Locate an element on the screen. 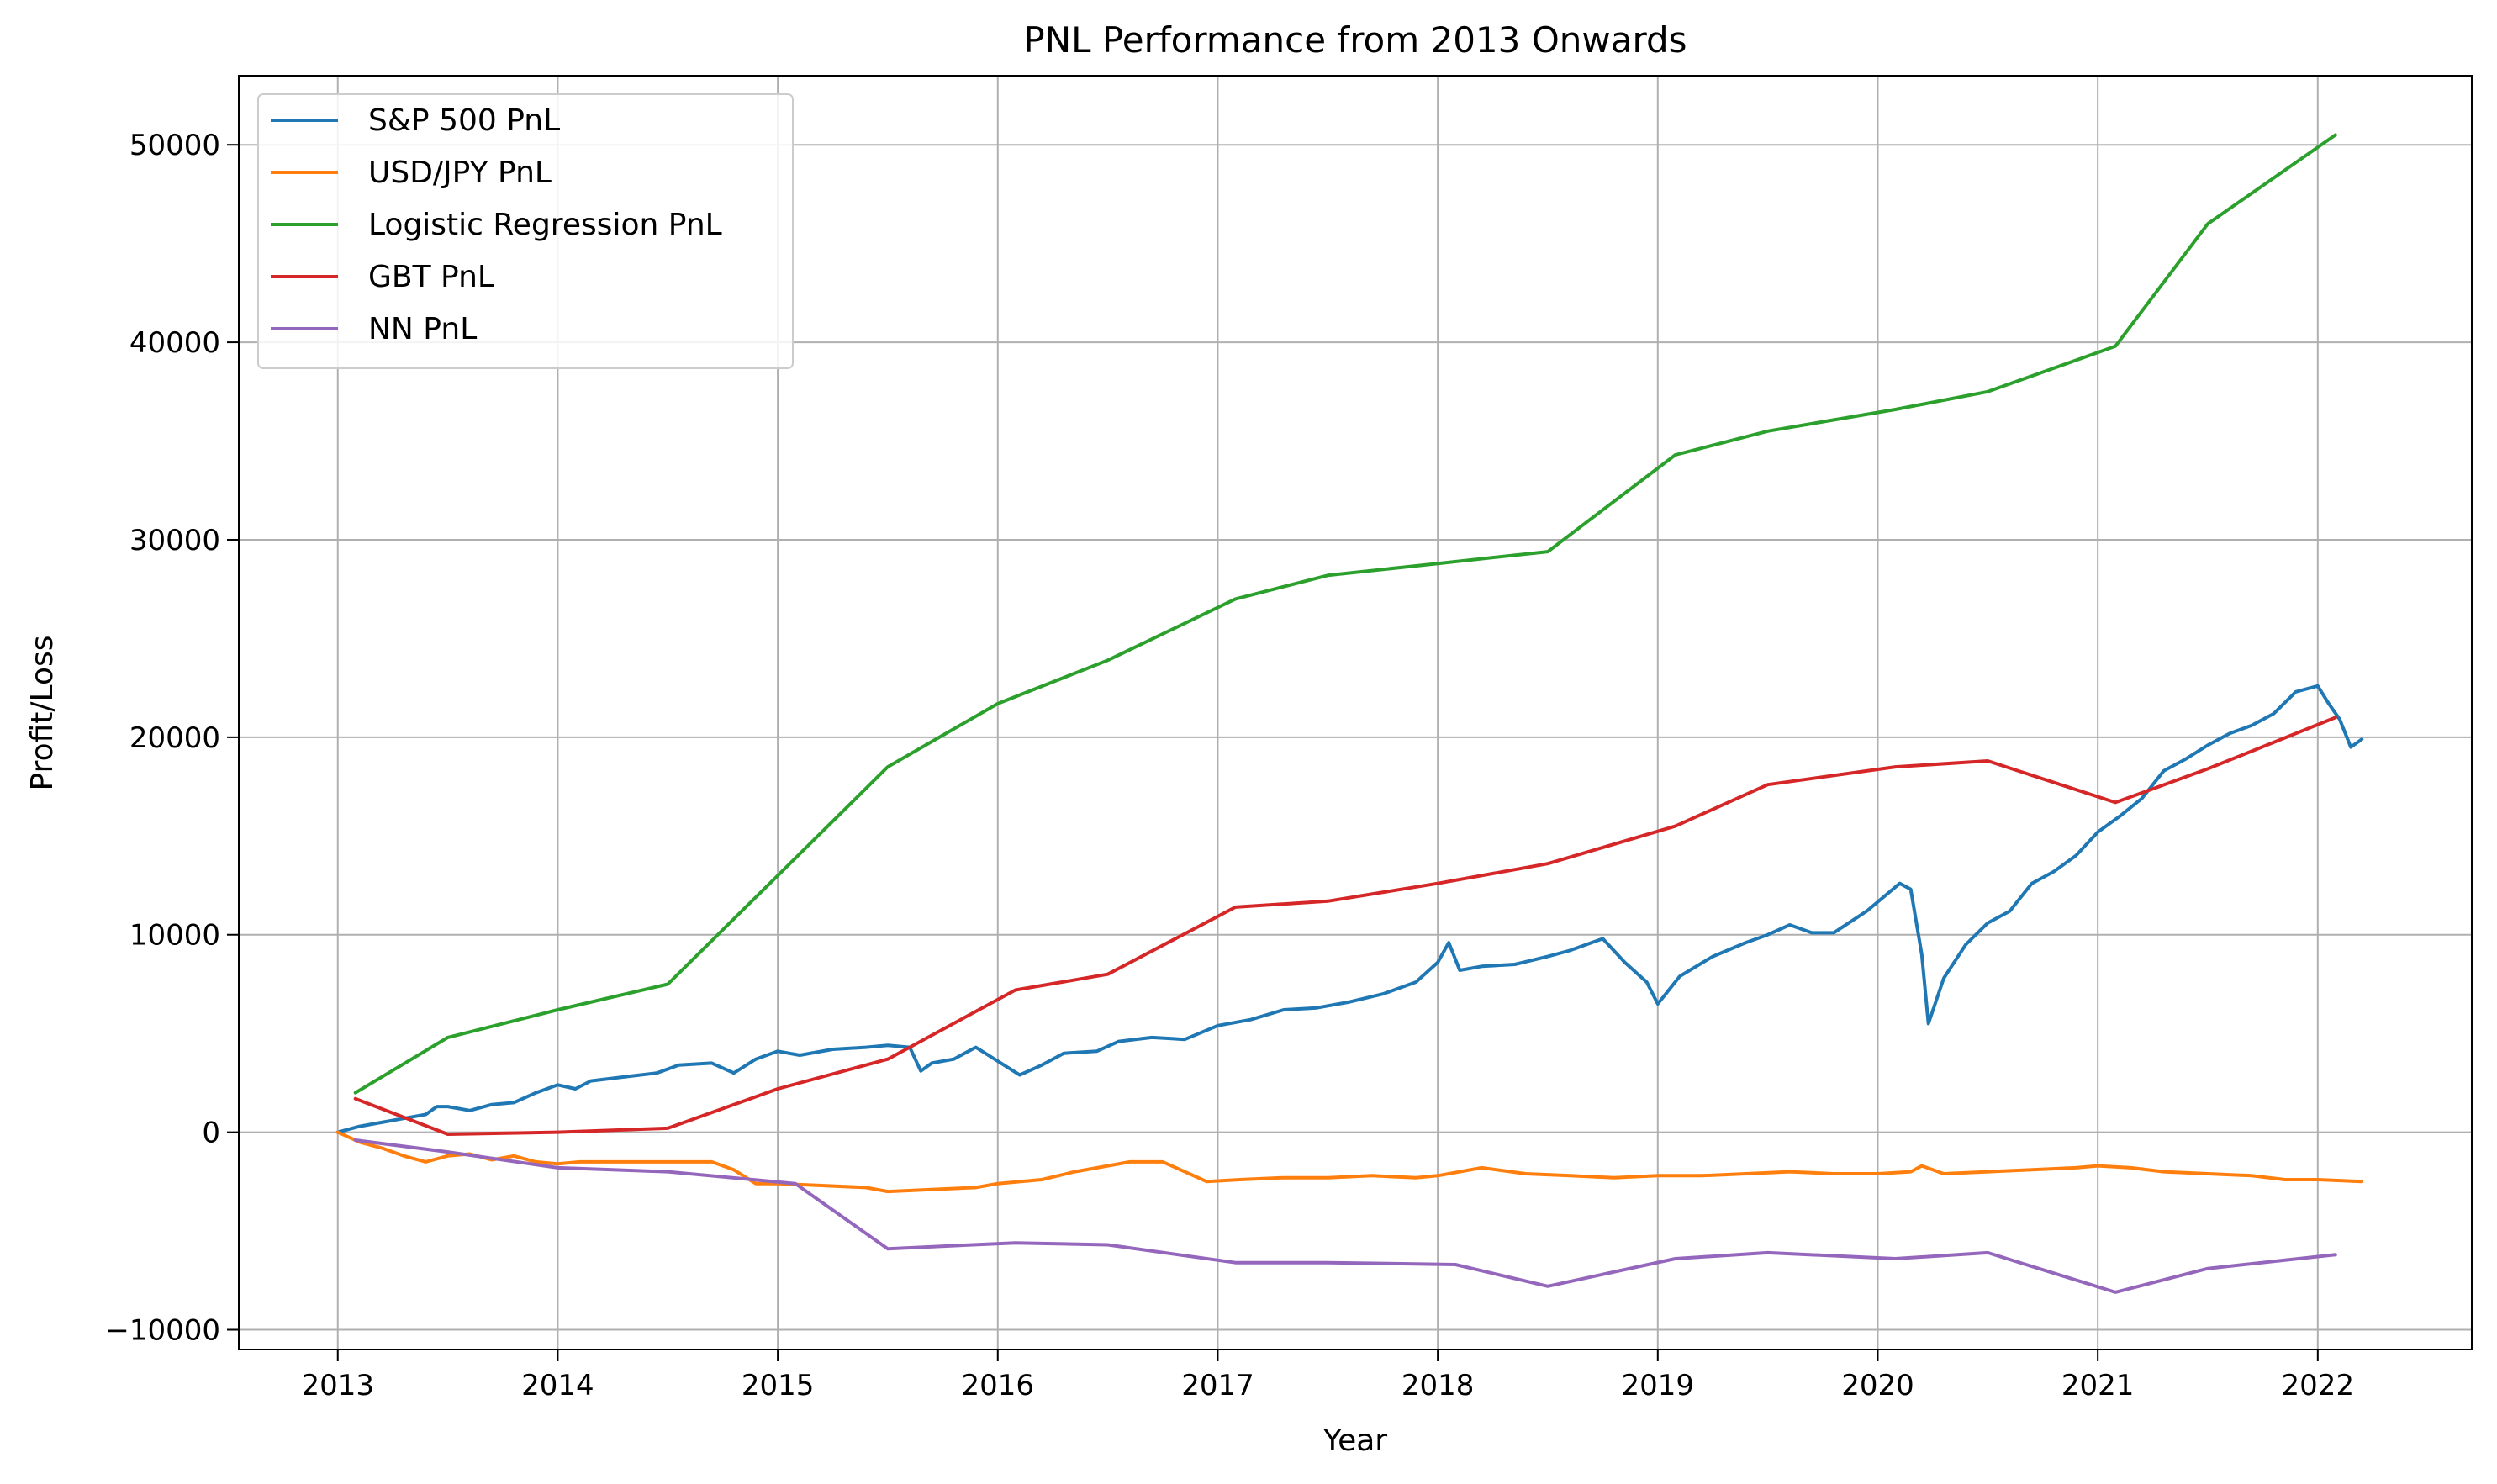 This screenshot has height=1484, width=2497. x-axis-label: Year is located at coordinates (1354, 1440).